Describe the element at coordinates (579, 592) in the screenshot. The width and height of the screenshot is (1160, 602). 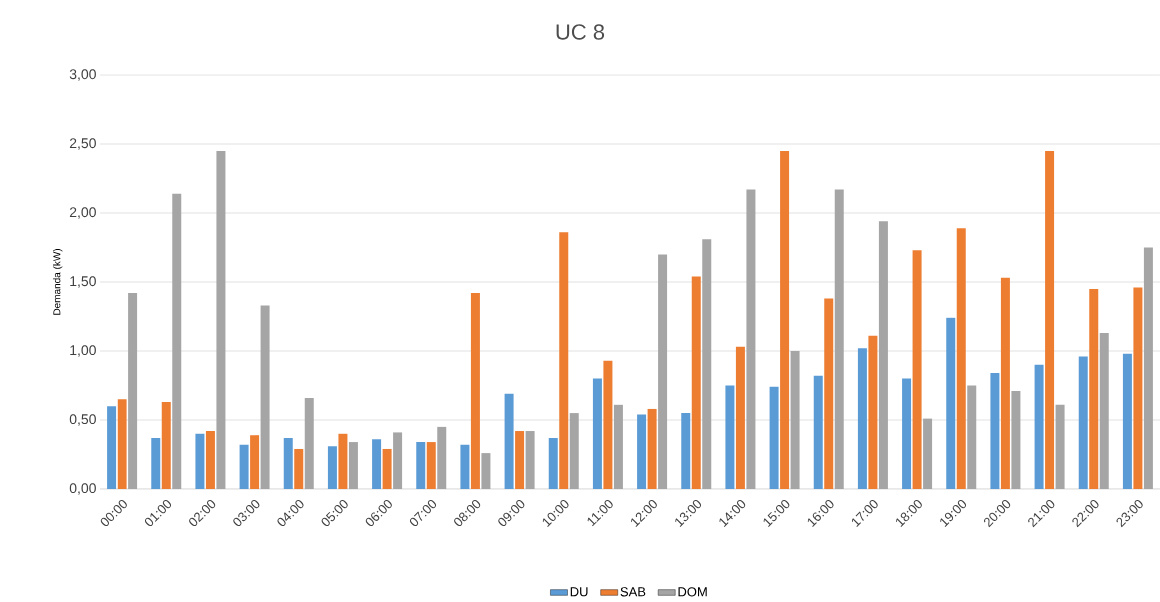
I see `legend-label: DU` at that location.